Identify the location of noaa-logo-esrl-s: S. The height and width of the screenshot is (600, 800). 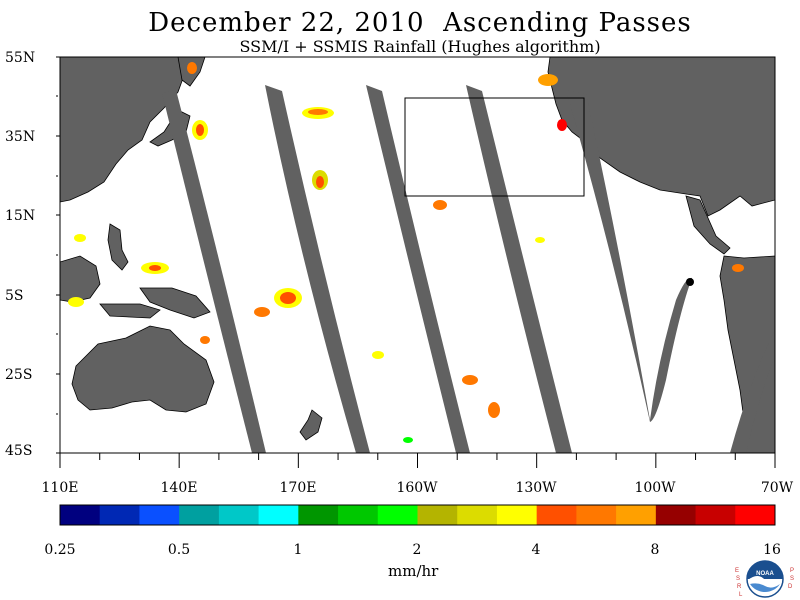
(738, 579).